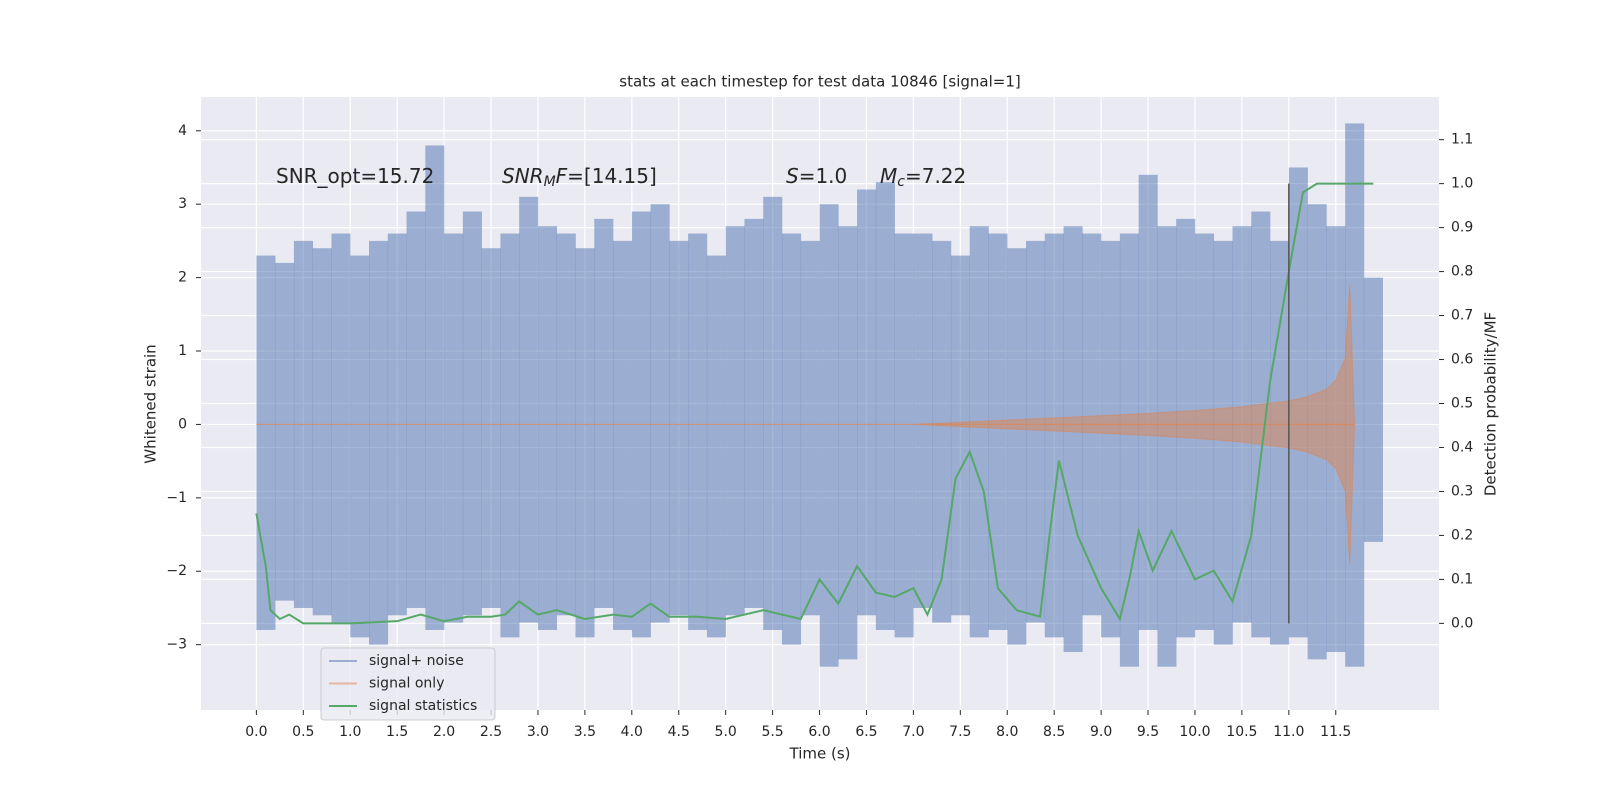 This screenshot has height=800, width=1600. Describe the element at coordinates (1491, 404) in the screenshot. I see `y2-axis-label: Detection probability/MF` at that location.